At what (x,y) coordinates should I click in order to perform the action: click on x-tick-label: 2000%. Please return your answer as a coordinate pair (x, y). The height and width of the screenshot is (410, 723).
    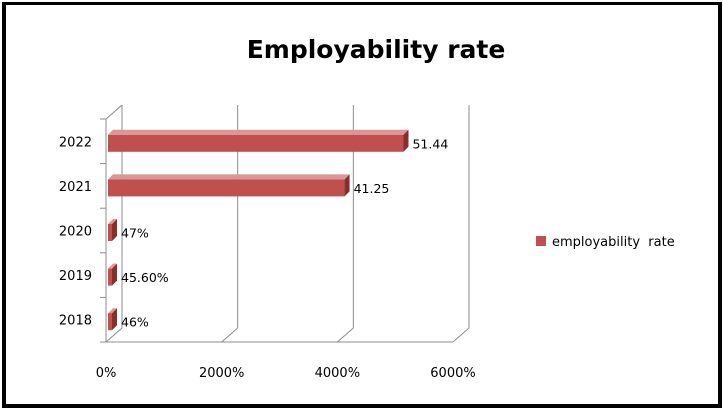
    Looking at the image, I should click on (221, 373).